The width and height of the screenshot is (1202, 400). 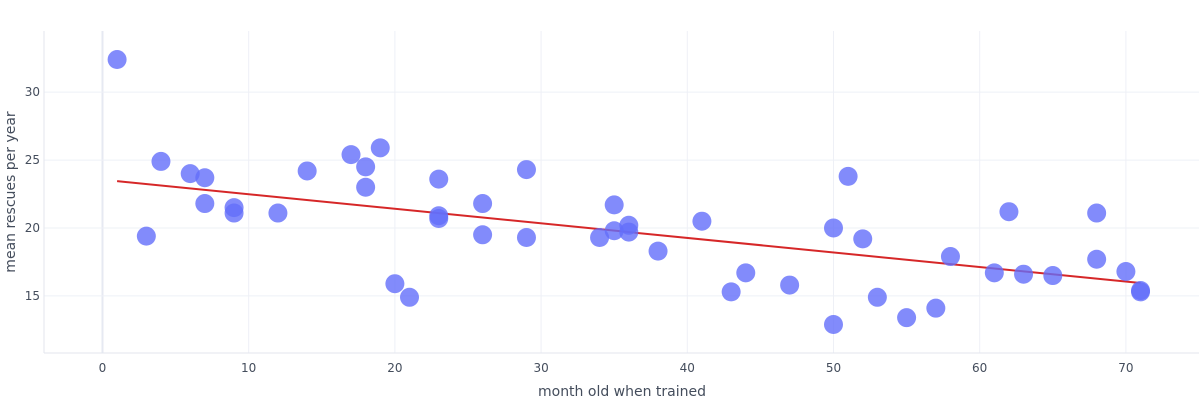 I want to click on x-tick-label: 0, so click(x=103, y=368).